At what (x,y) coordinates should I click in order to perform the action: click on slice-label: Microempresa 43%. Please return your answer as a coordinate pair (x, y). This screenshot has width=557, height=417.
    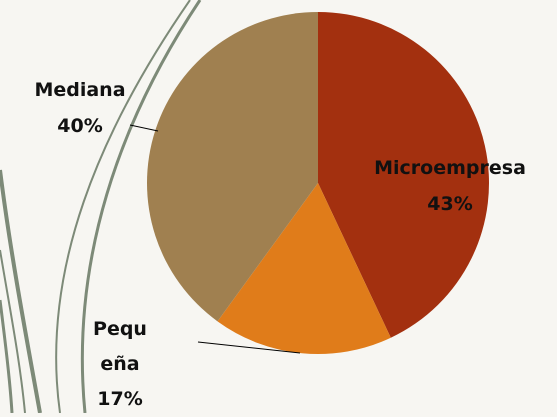
    Looking at the image, I should click on (448, 186).